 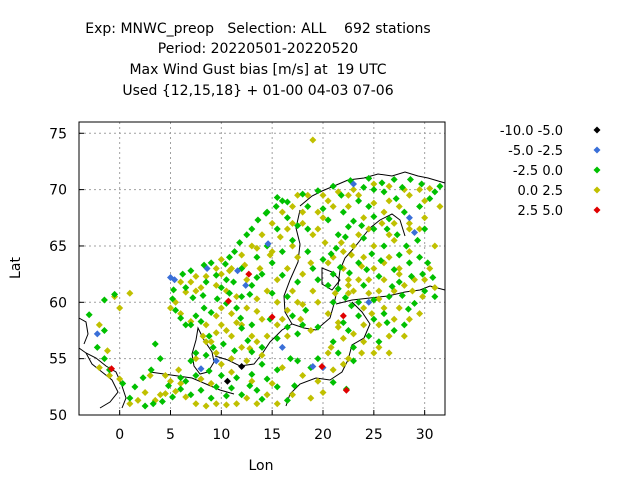 I want to click on x-tick-label: 30, so click(x=425, y=435).